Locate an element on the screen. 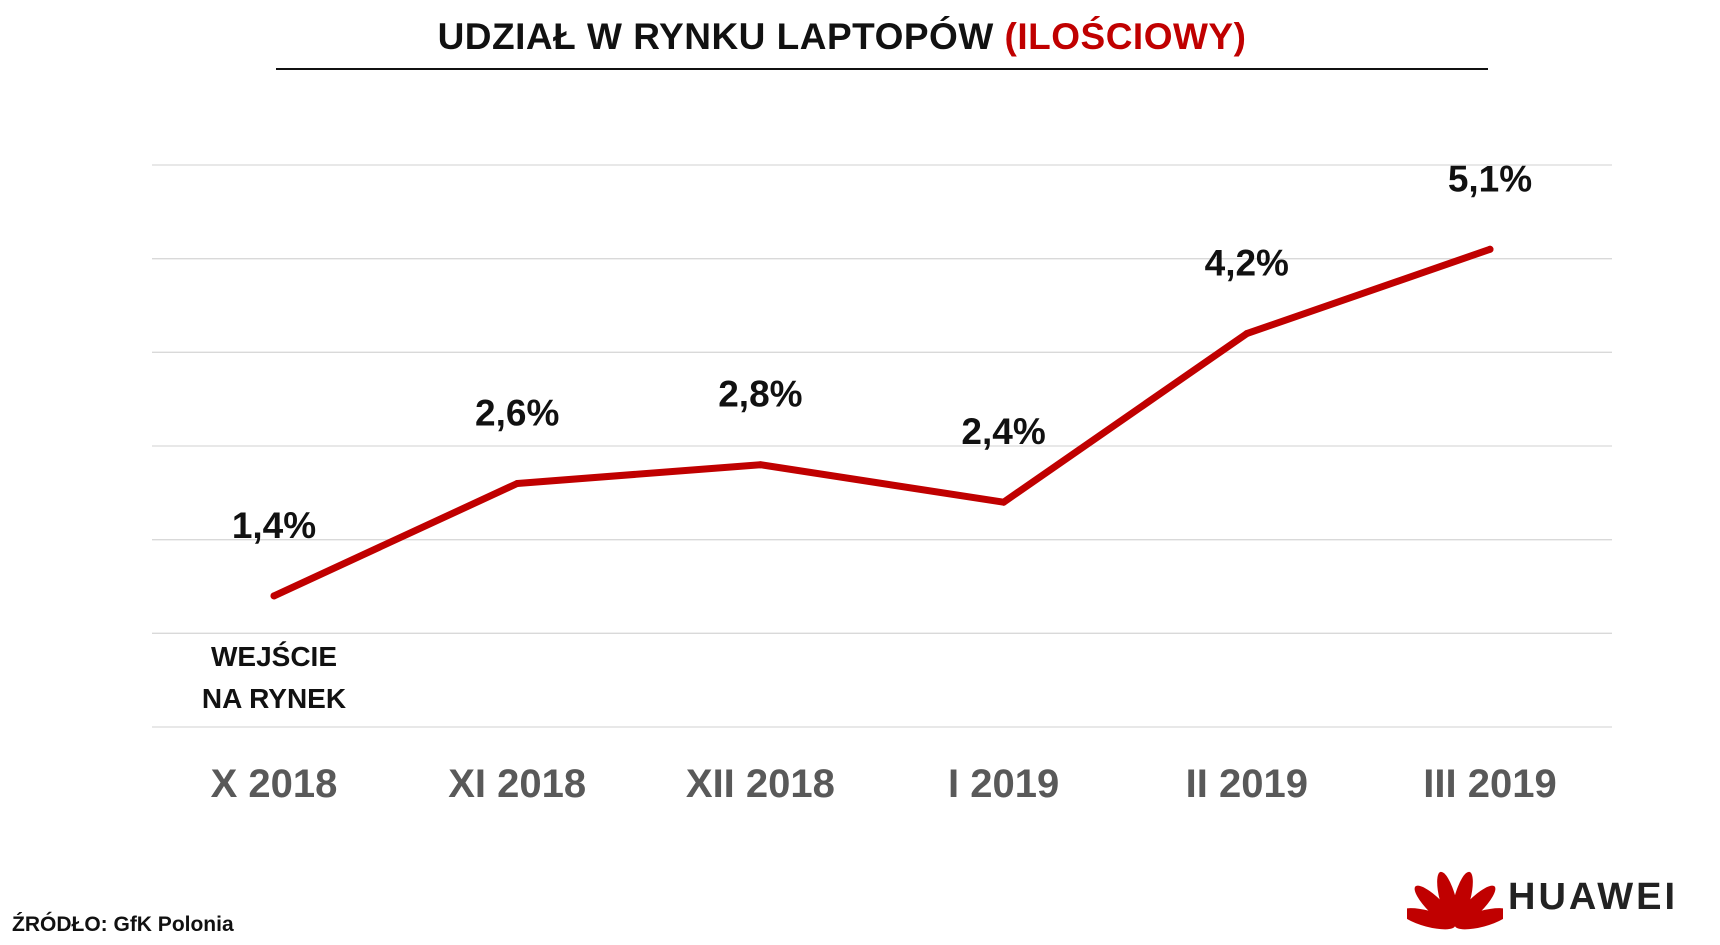 Image resolution: width=1720 pixels, height=945 pixels. x-tick-label: III 2019 is located at coordinates (1489, 784).